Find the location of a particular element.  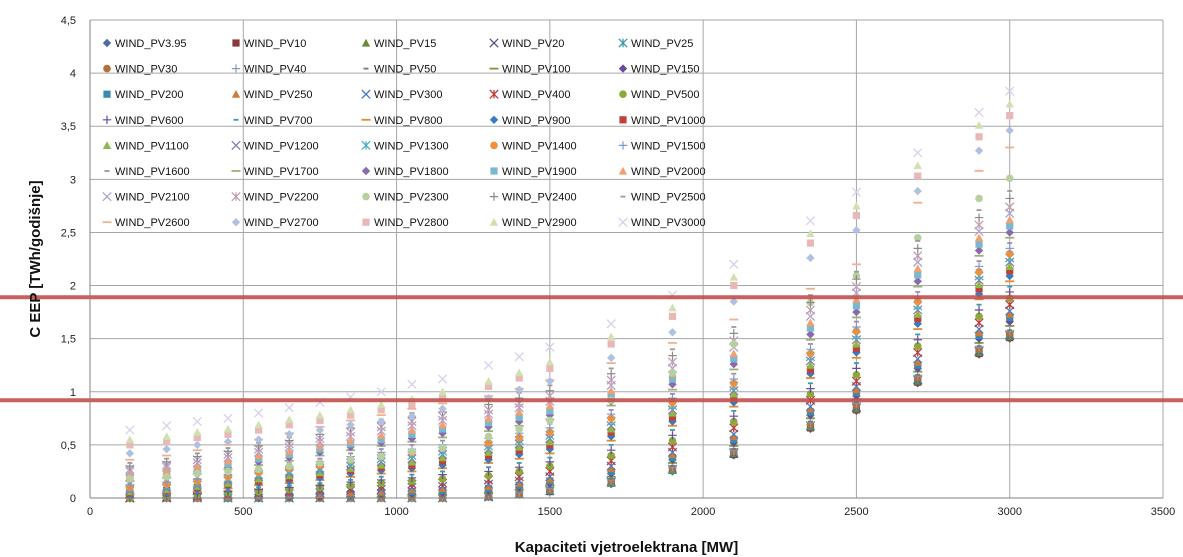

y-tick-label: 1,5 is located at coordinates (68, 340).